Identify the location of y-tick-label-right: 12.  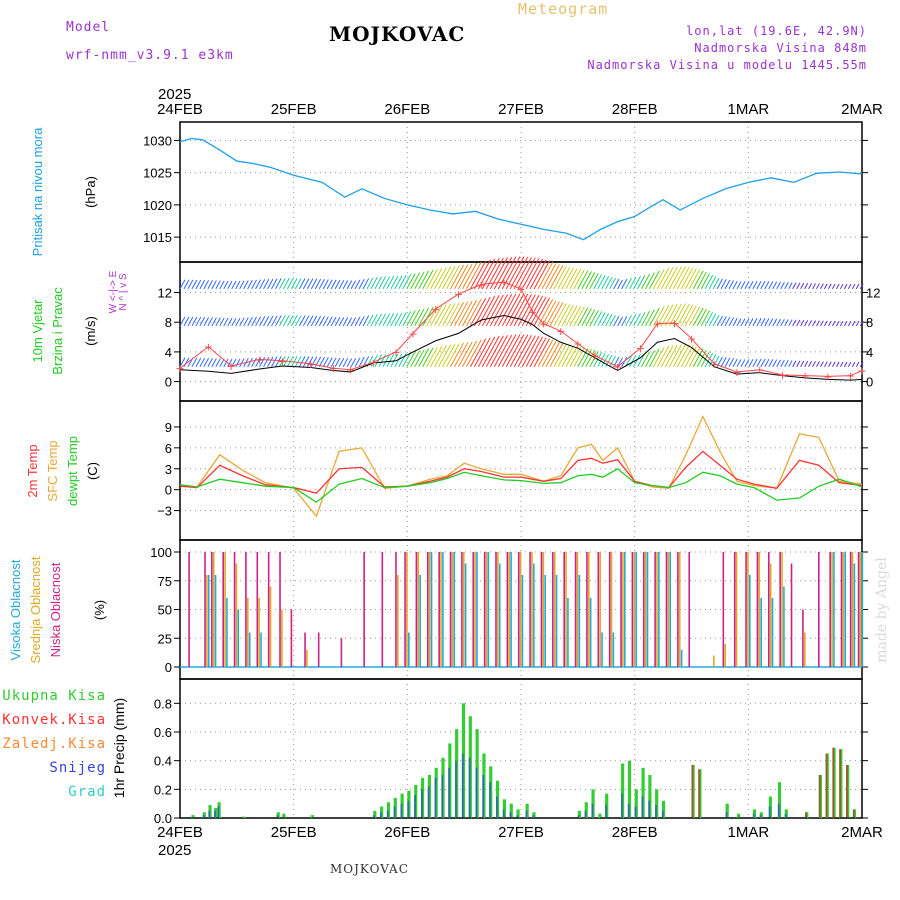
(873, 293).